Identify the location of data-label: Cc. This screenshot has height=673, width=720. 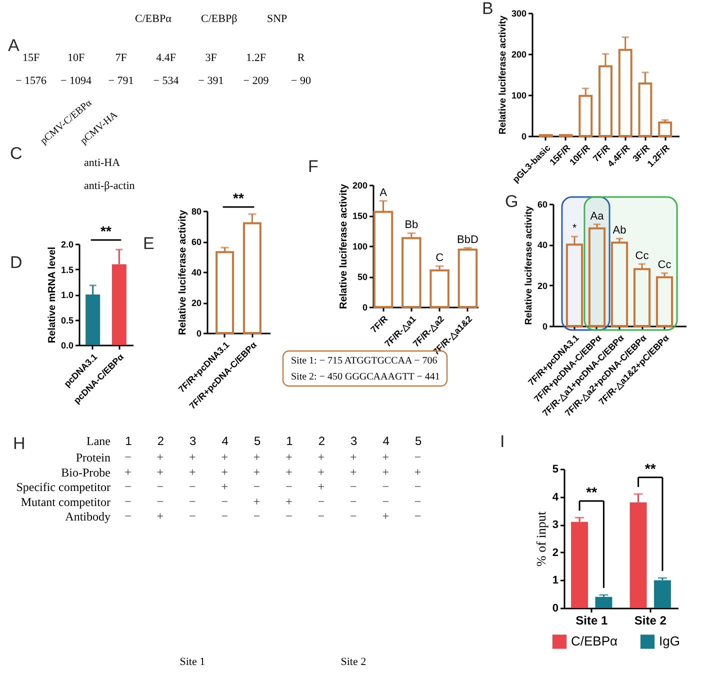
(642, 256).